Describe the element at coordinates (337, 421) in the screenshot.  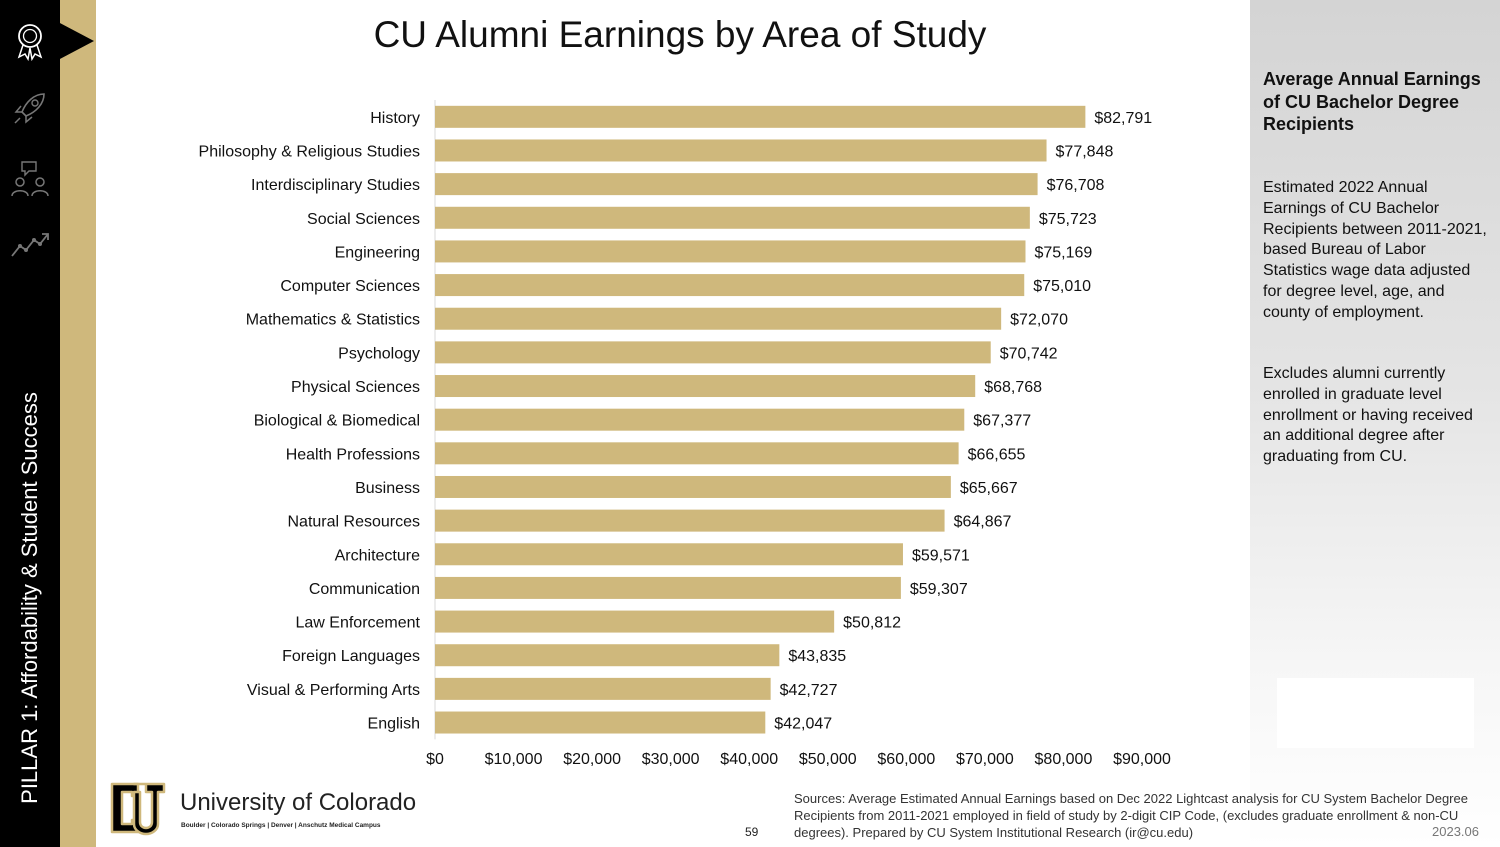
I see `category-label: Biological & Biomedical` at that location.